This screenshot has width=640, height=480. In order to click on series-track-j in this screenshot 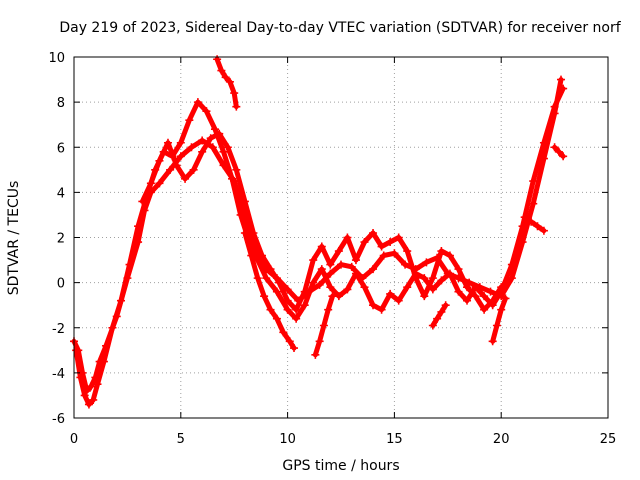, I will do `click(559, 152)`.